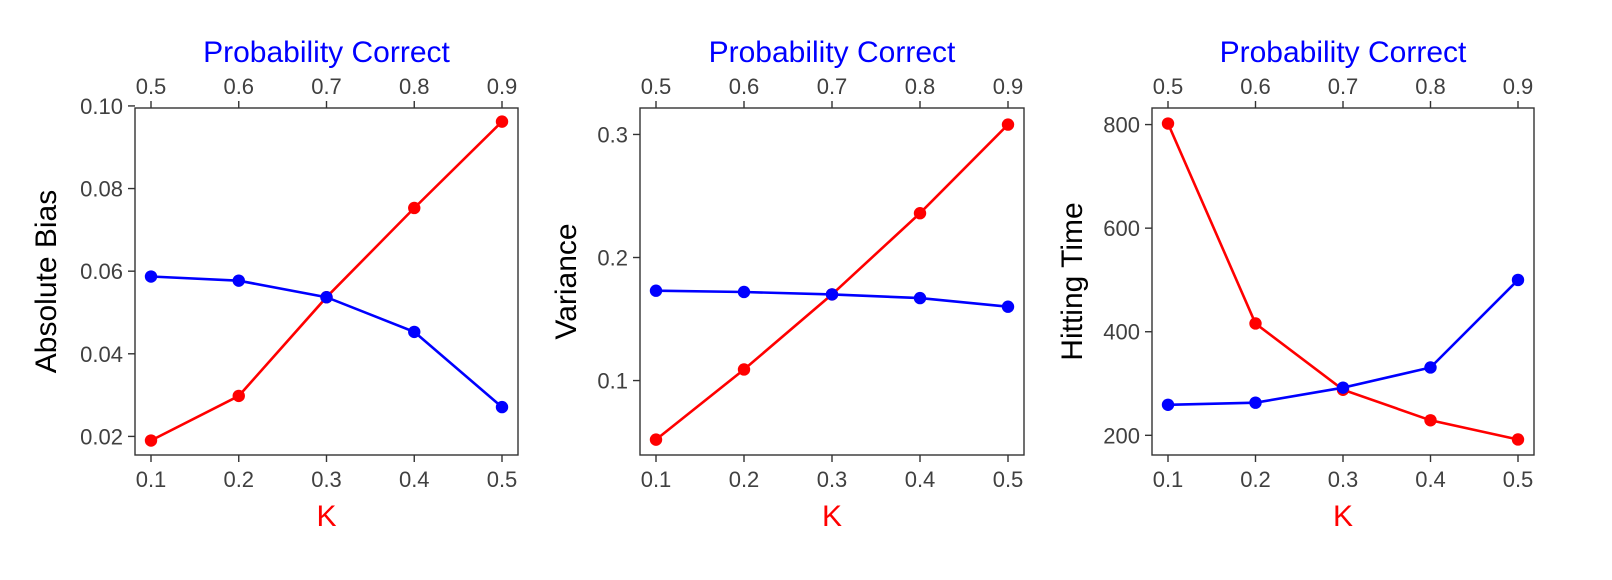 This screenshot has width=1612, height=580. What do you see at coordinates (1121, 435) in the screenshot?
I see `y-tick-label: 200` at bounding box center [1121, 435].